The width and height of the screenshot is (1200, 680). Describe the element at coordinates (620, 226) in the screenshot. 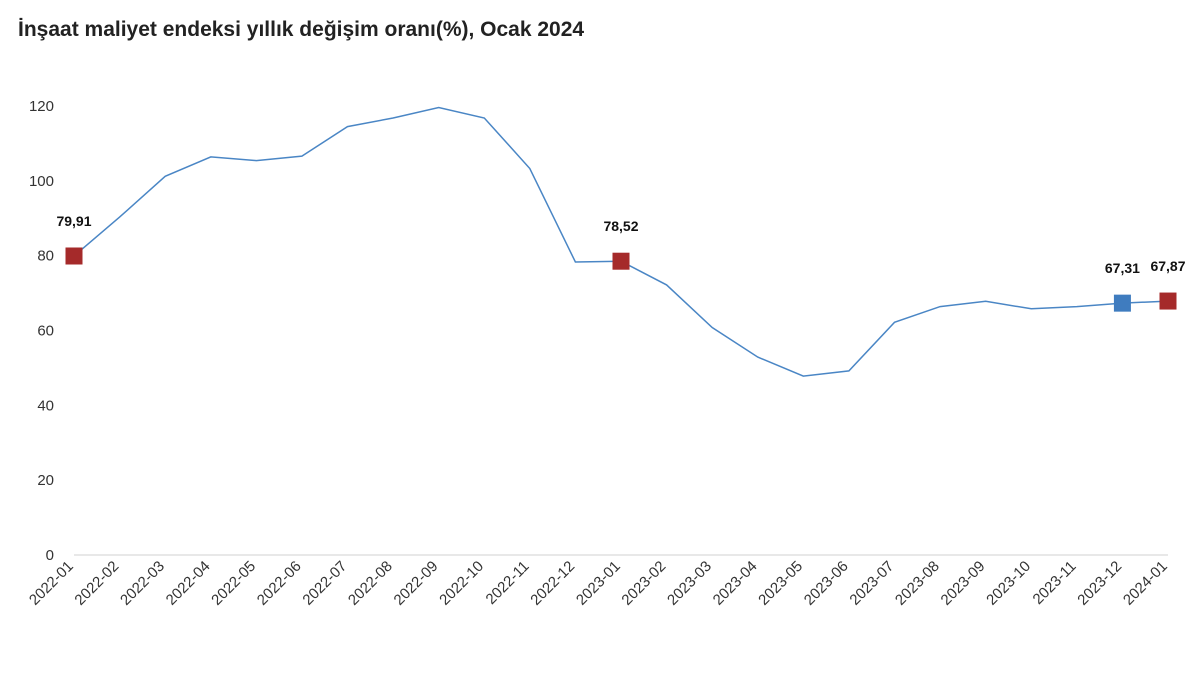

I see `data-label: 78,52` at that location.